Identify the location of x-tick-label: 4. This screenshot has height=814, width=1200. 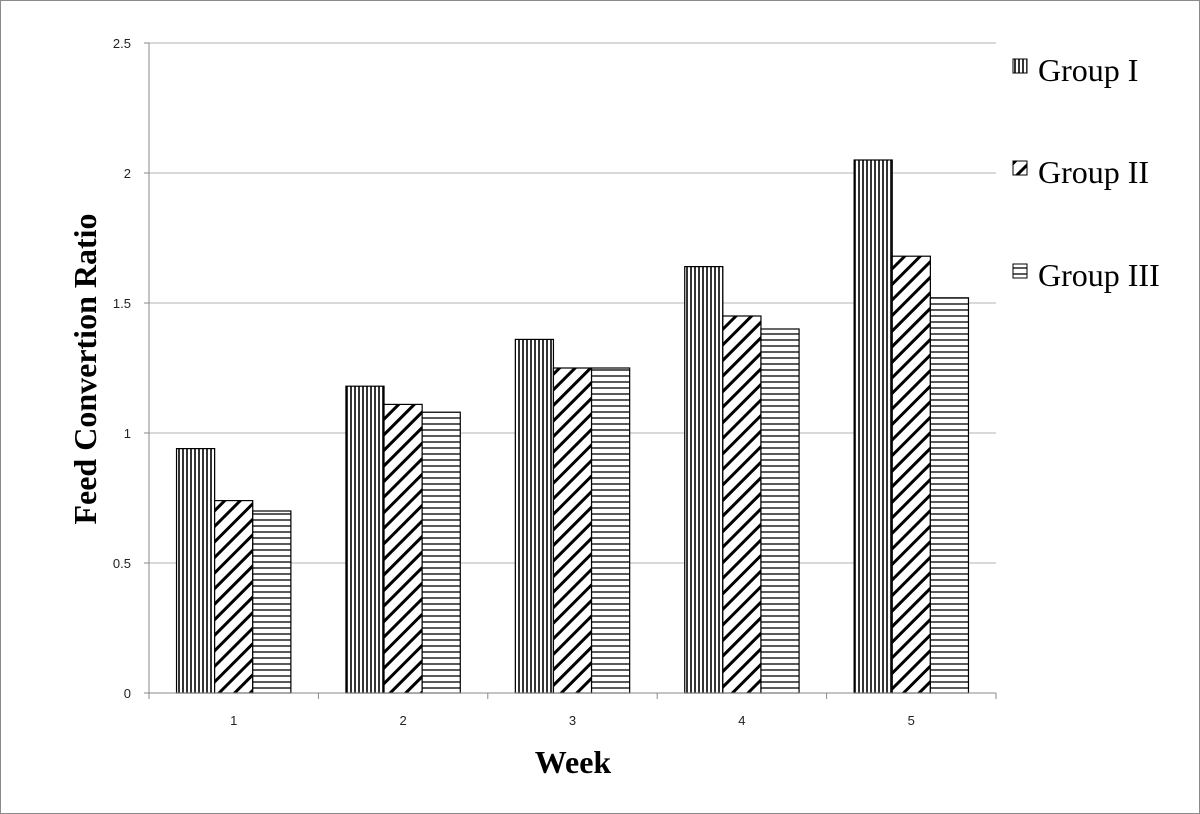
(741, 720).